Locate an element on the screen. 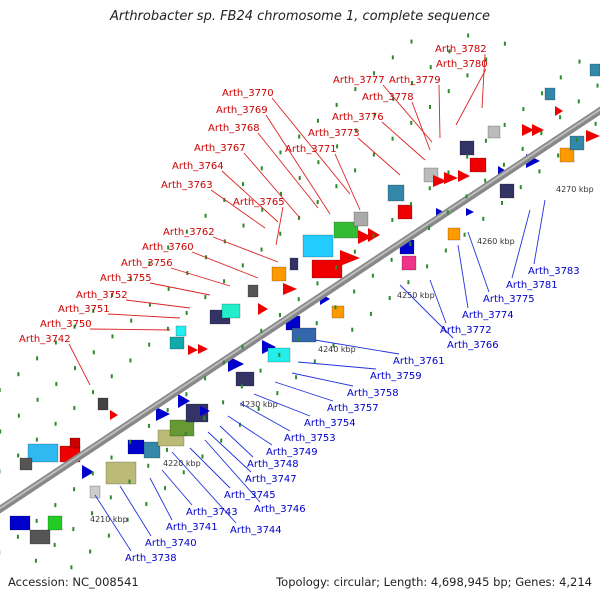 This screenshot has height=600, width=600. bottom-gene-label: Arth_3772 is located at coordinates (466, 330).